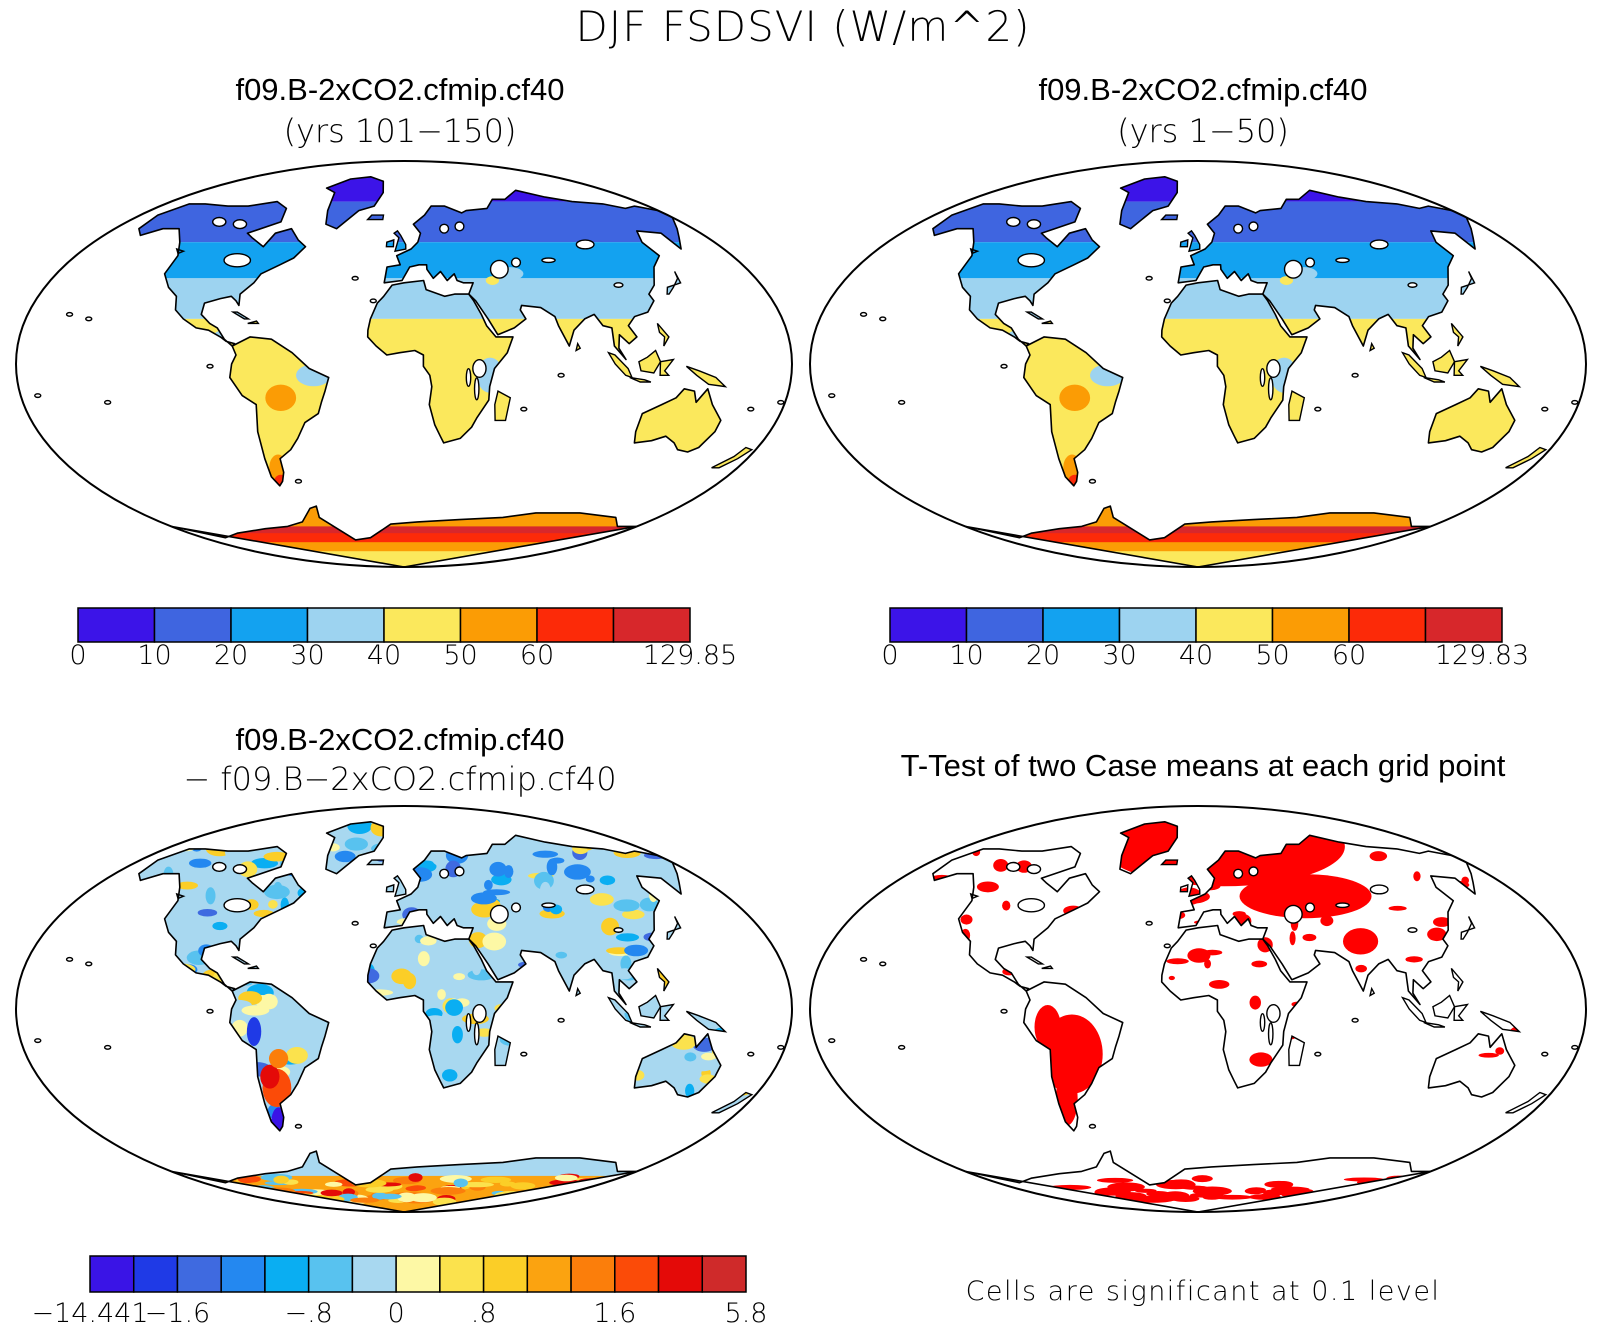 The height and width of the screenshot is (1327, 1606). I want to click on colorbar-3: −14.441−1.6 −.8 0 .8 1.6 5.8, so click(399, 1291).